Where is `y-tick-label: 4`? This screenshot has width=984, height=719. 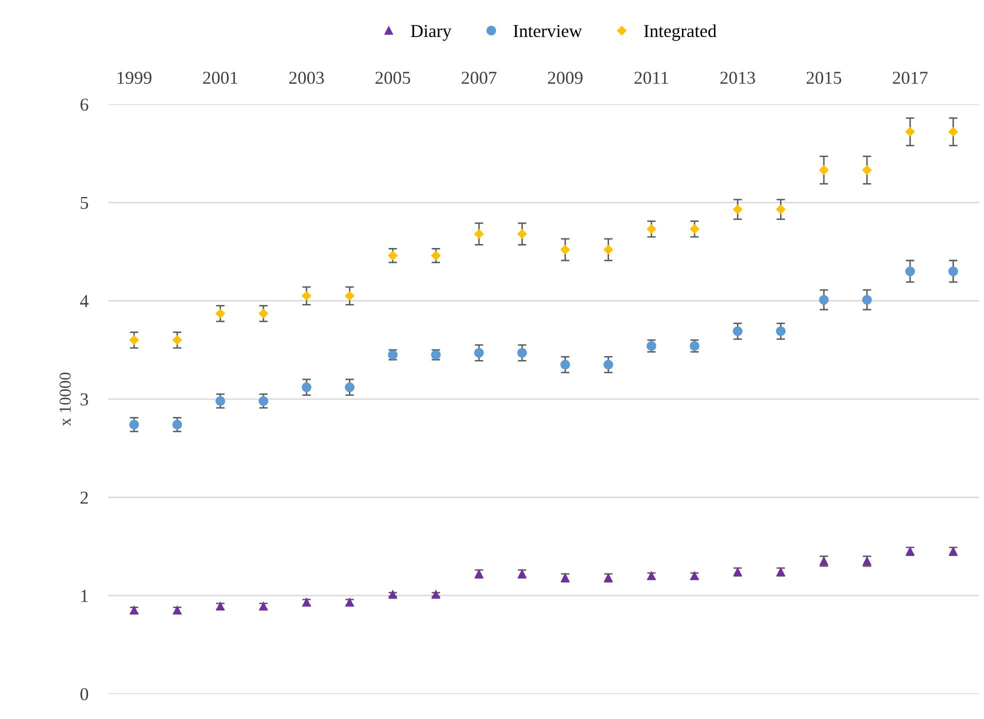
y-tick-label: 4 is located at coordinates (84, 301).